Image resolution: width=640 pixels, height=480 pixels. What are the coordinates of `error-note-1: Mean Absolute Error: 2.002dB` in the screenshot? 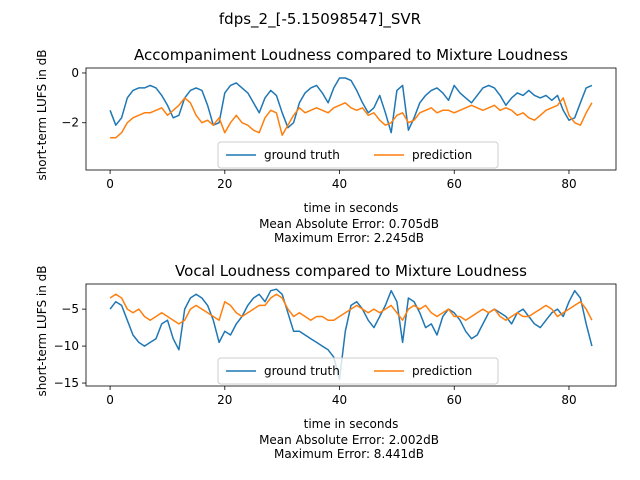 It's located at (349, 440).